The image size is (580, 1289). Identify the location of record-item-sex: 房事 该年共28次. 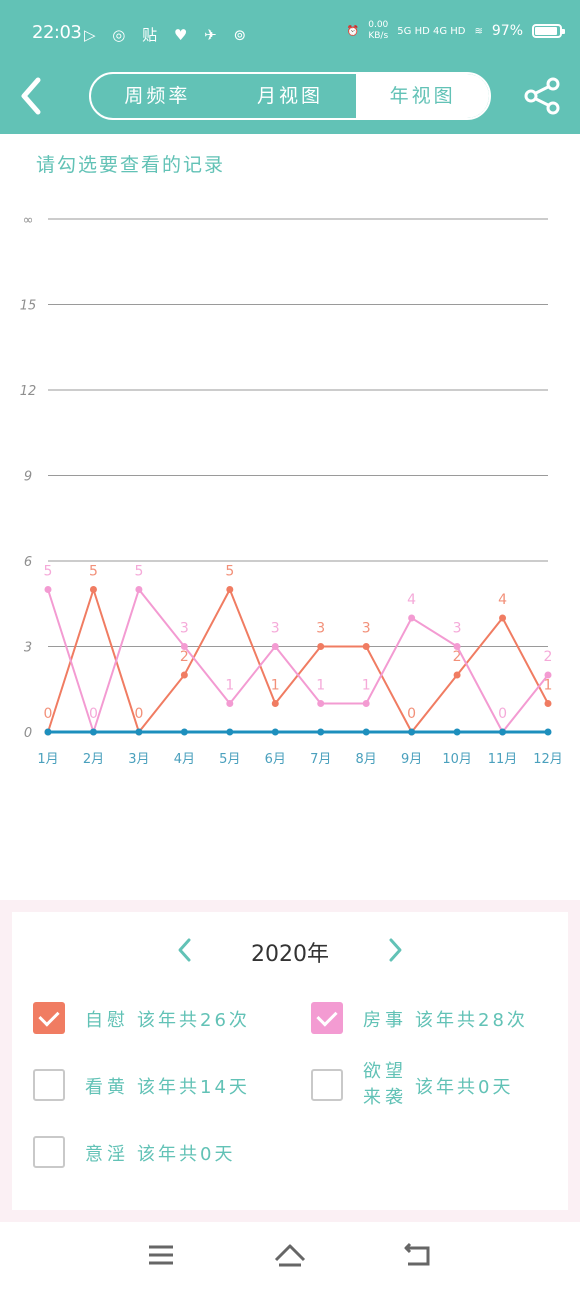
(436, 1019).